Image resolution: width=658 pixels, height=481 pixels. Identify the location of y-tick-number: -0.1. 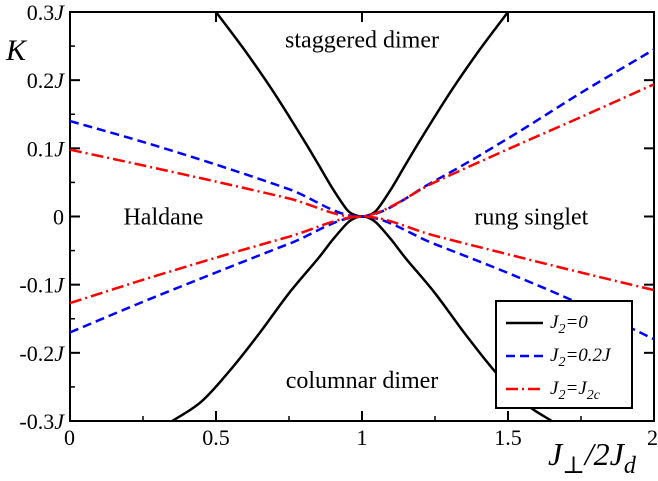
(36, 285).